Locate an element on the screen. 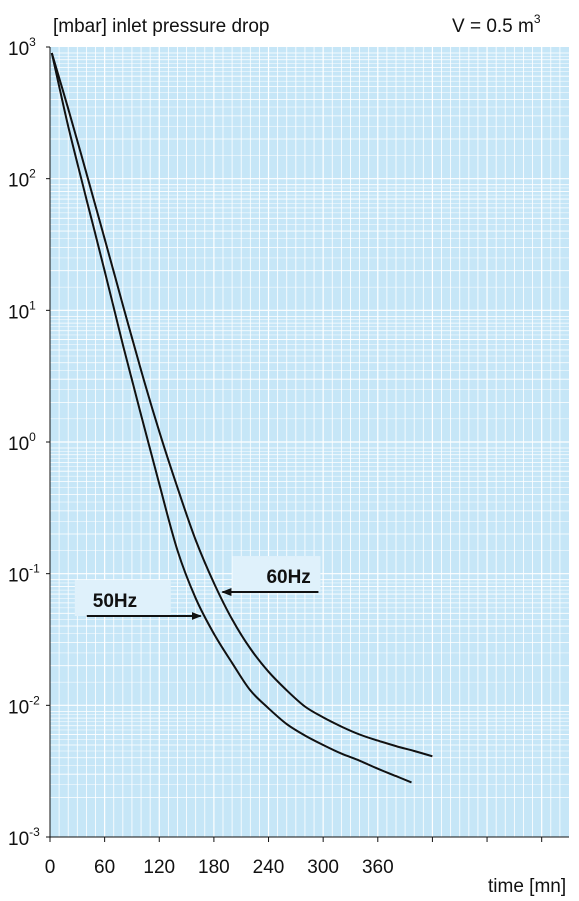 The height and width of the screenshot is (901, 579). series-label-text: 60Hz is located at coordinates (288, 577).